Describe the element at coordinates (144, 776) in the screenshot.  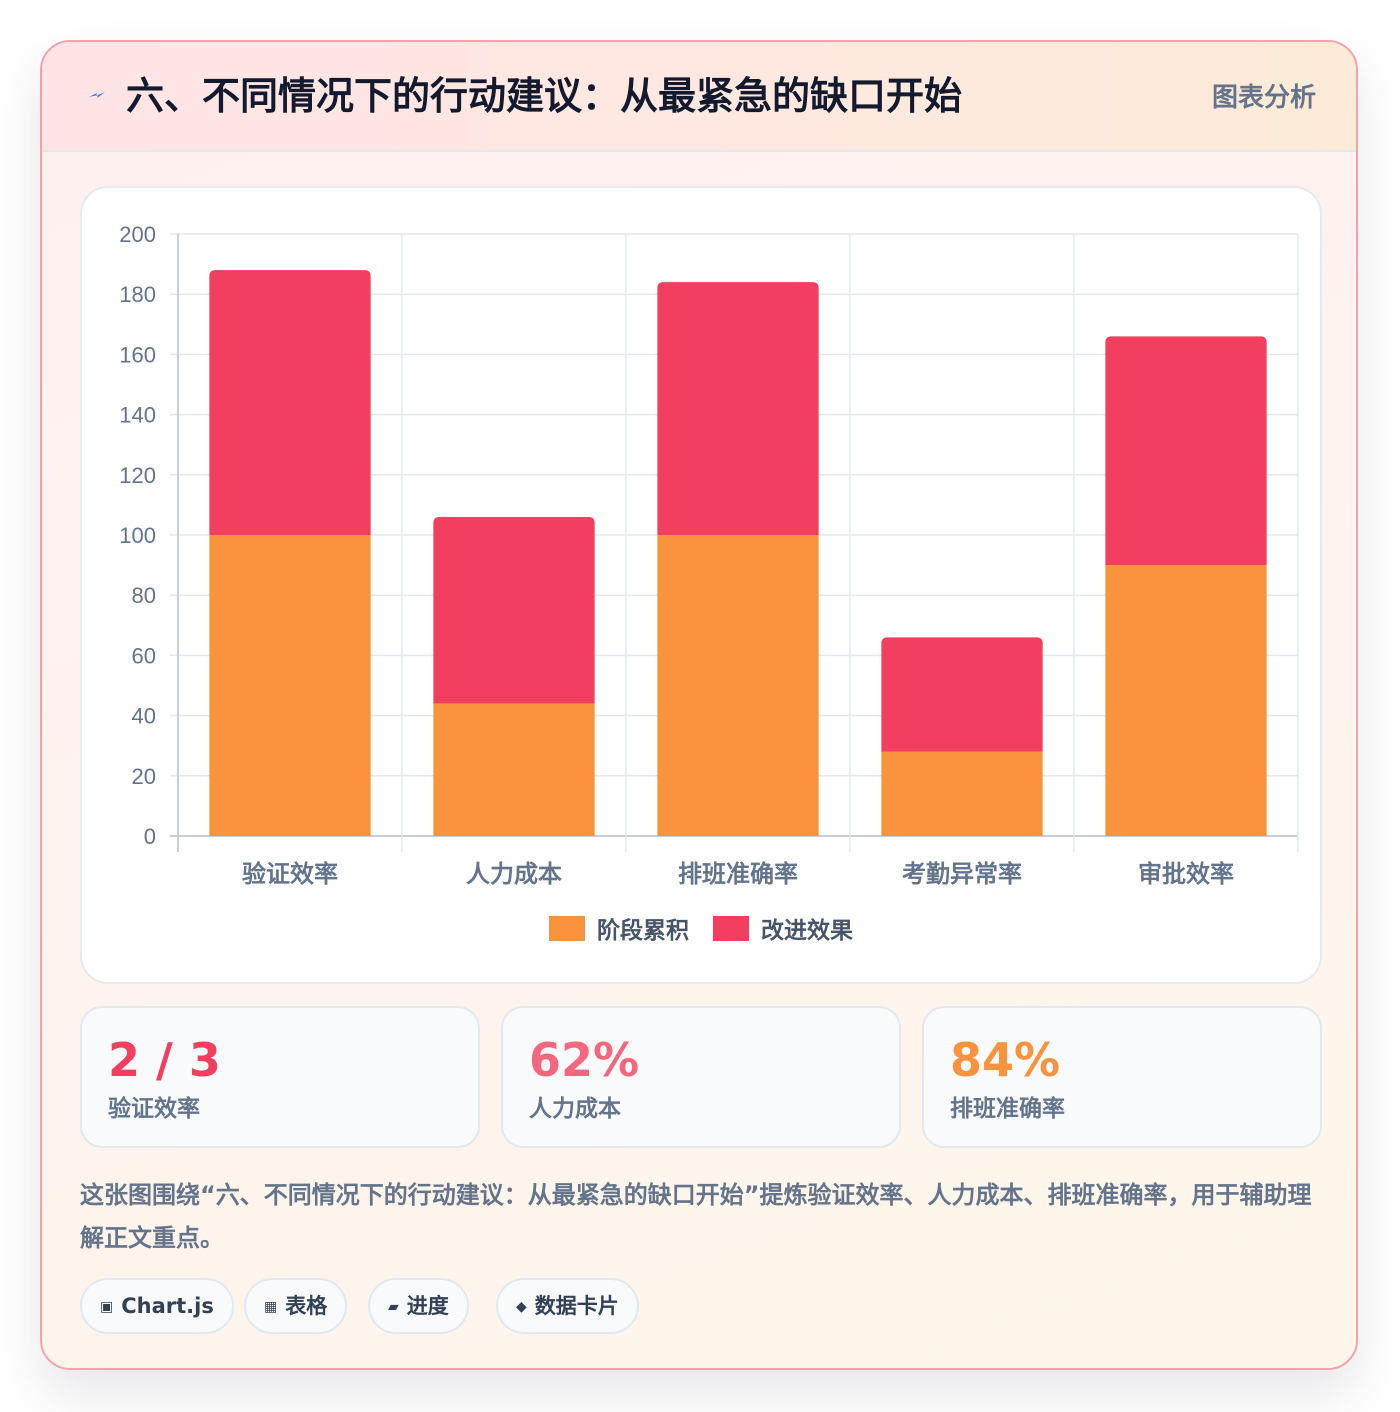
I see `y-tick-label: 20` at that location.